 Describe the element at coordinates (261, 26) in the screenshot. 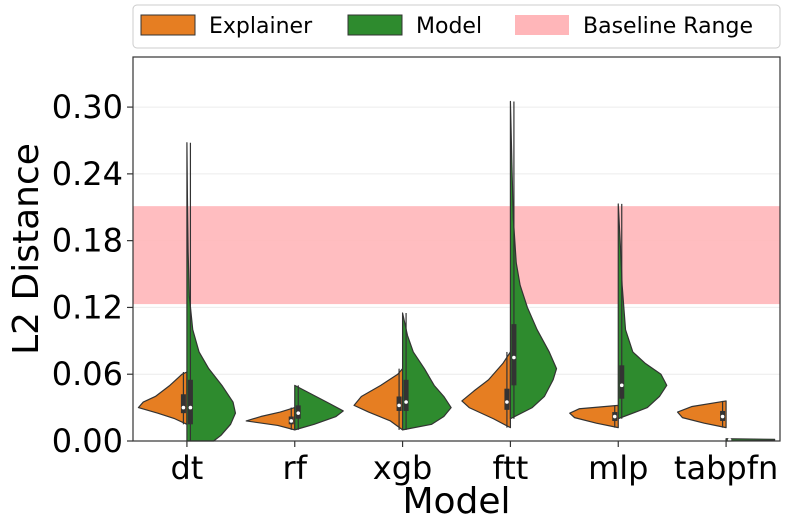

I see `legend-label-explainer: Explainer` at that location.